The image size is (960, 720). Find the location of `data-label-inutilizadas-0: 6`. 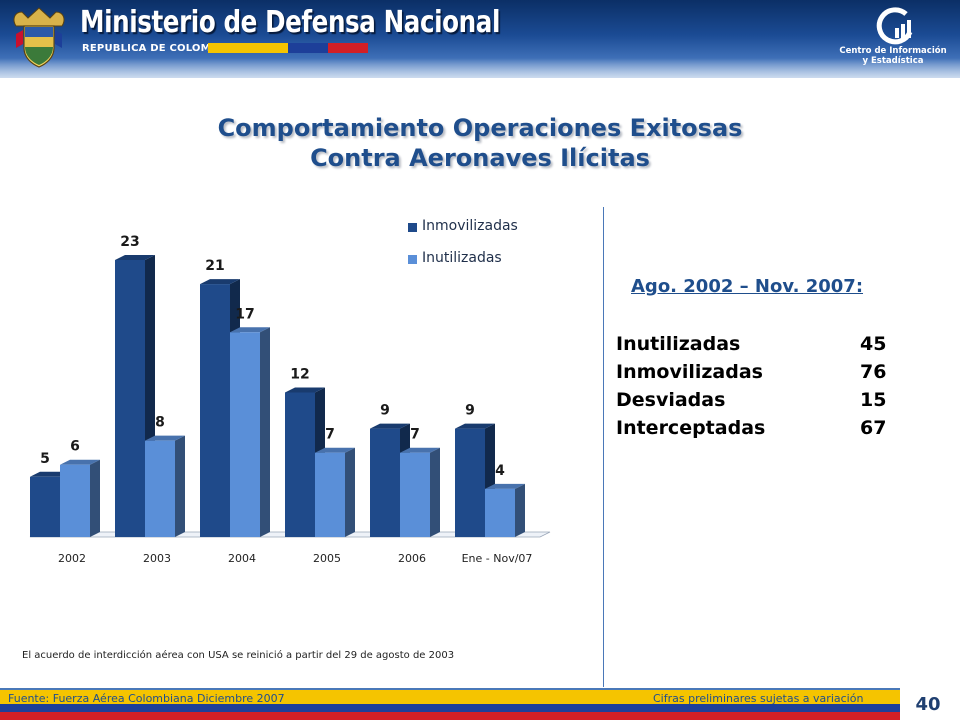

data-label-inutilizadas-0: 6 is located at coordinates (75, 447).